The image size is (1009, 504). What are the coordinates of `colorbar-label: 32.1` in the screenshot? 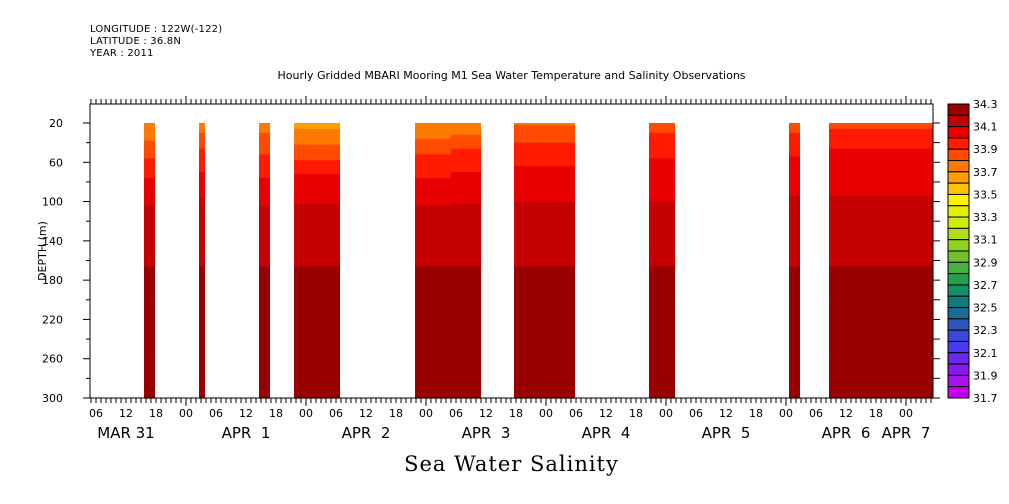 It's located at (985, 353).